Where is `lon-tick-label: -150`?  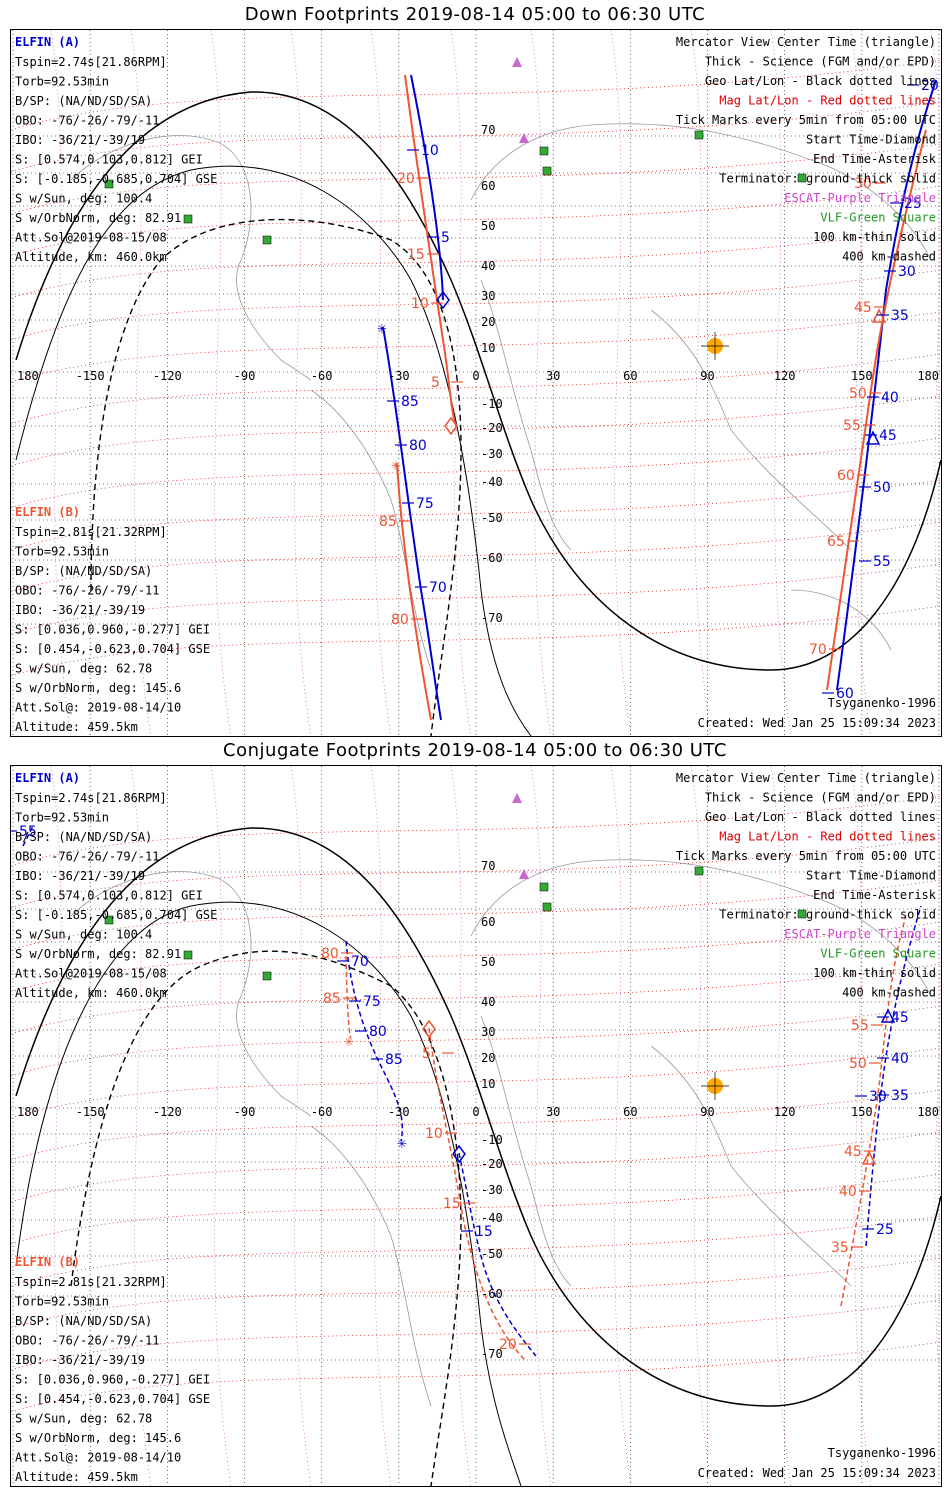 lon-tick-label: -150 is located at coordinates (90, 376).